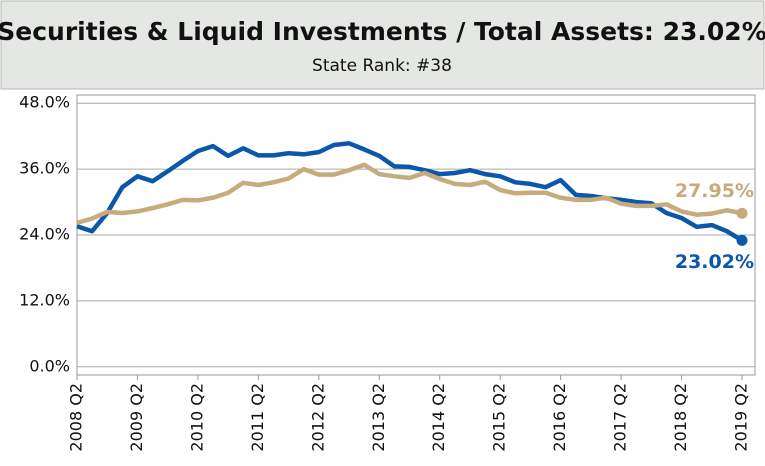 This screenshot has height=466, width=765. What do you see at coordinates (382, 66) in the screenshot?
I see `chart-subtitle: State Rank: #38` at bounding box center [382, 66].